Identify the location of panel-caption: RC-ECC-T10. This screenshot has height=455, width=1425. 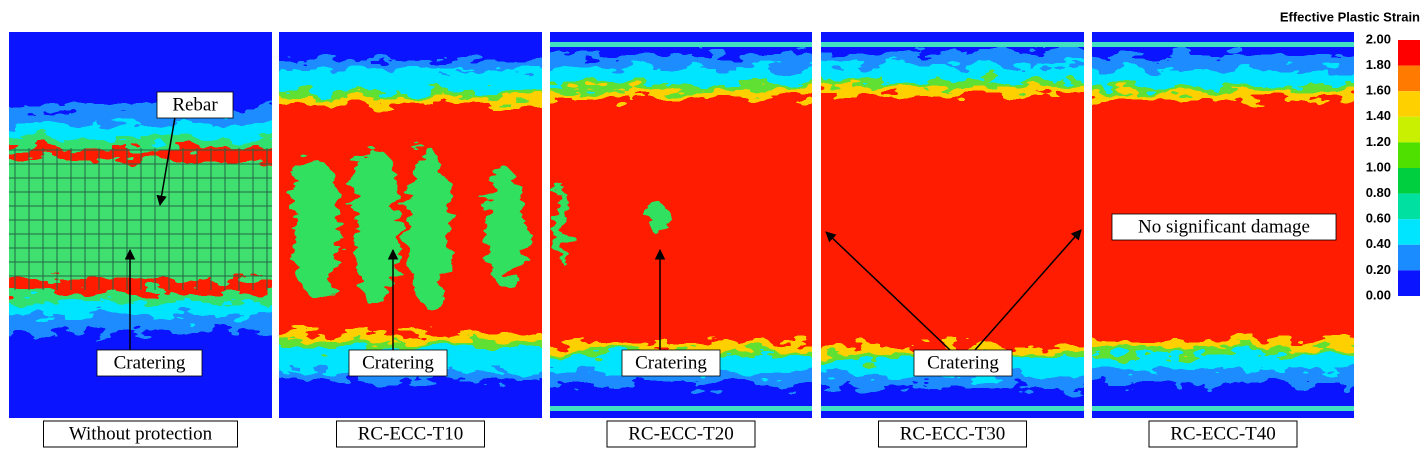
(411, 433).